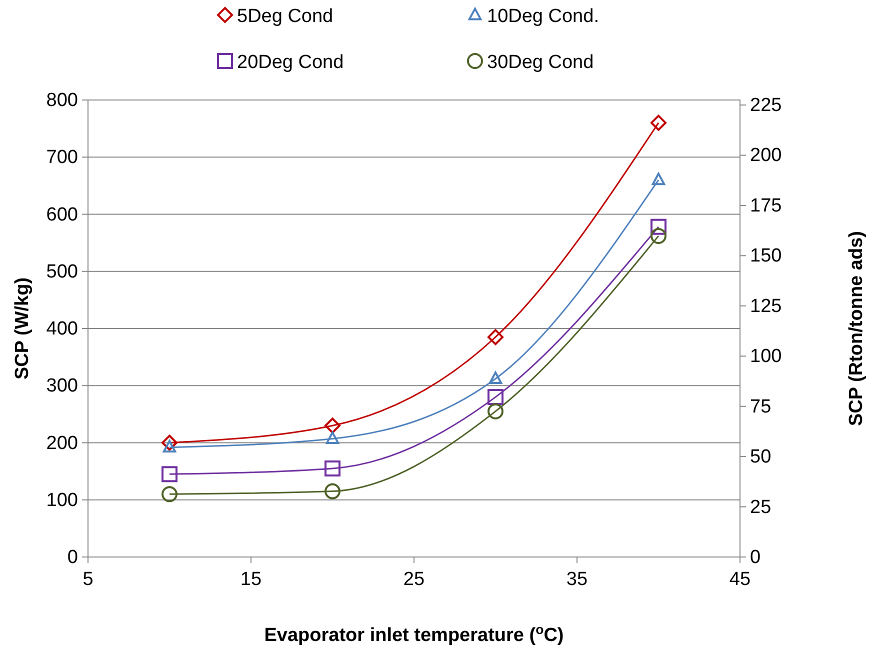  I want to click on y2-tick-label: 200, so click(766, 155).